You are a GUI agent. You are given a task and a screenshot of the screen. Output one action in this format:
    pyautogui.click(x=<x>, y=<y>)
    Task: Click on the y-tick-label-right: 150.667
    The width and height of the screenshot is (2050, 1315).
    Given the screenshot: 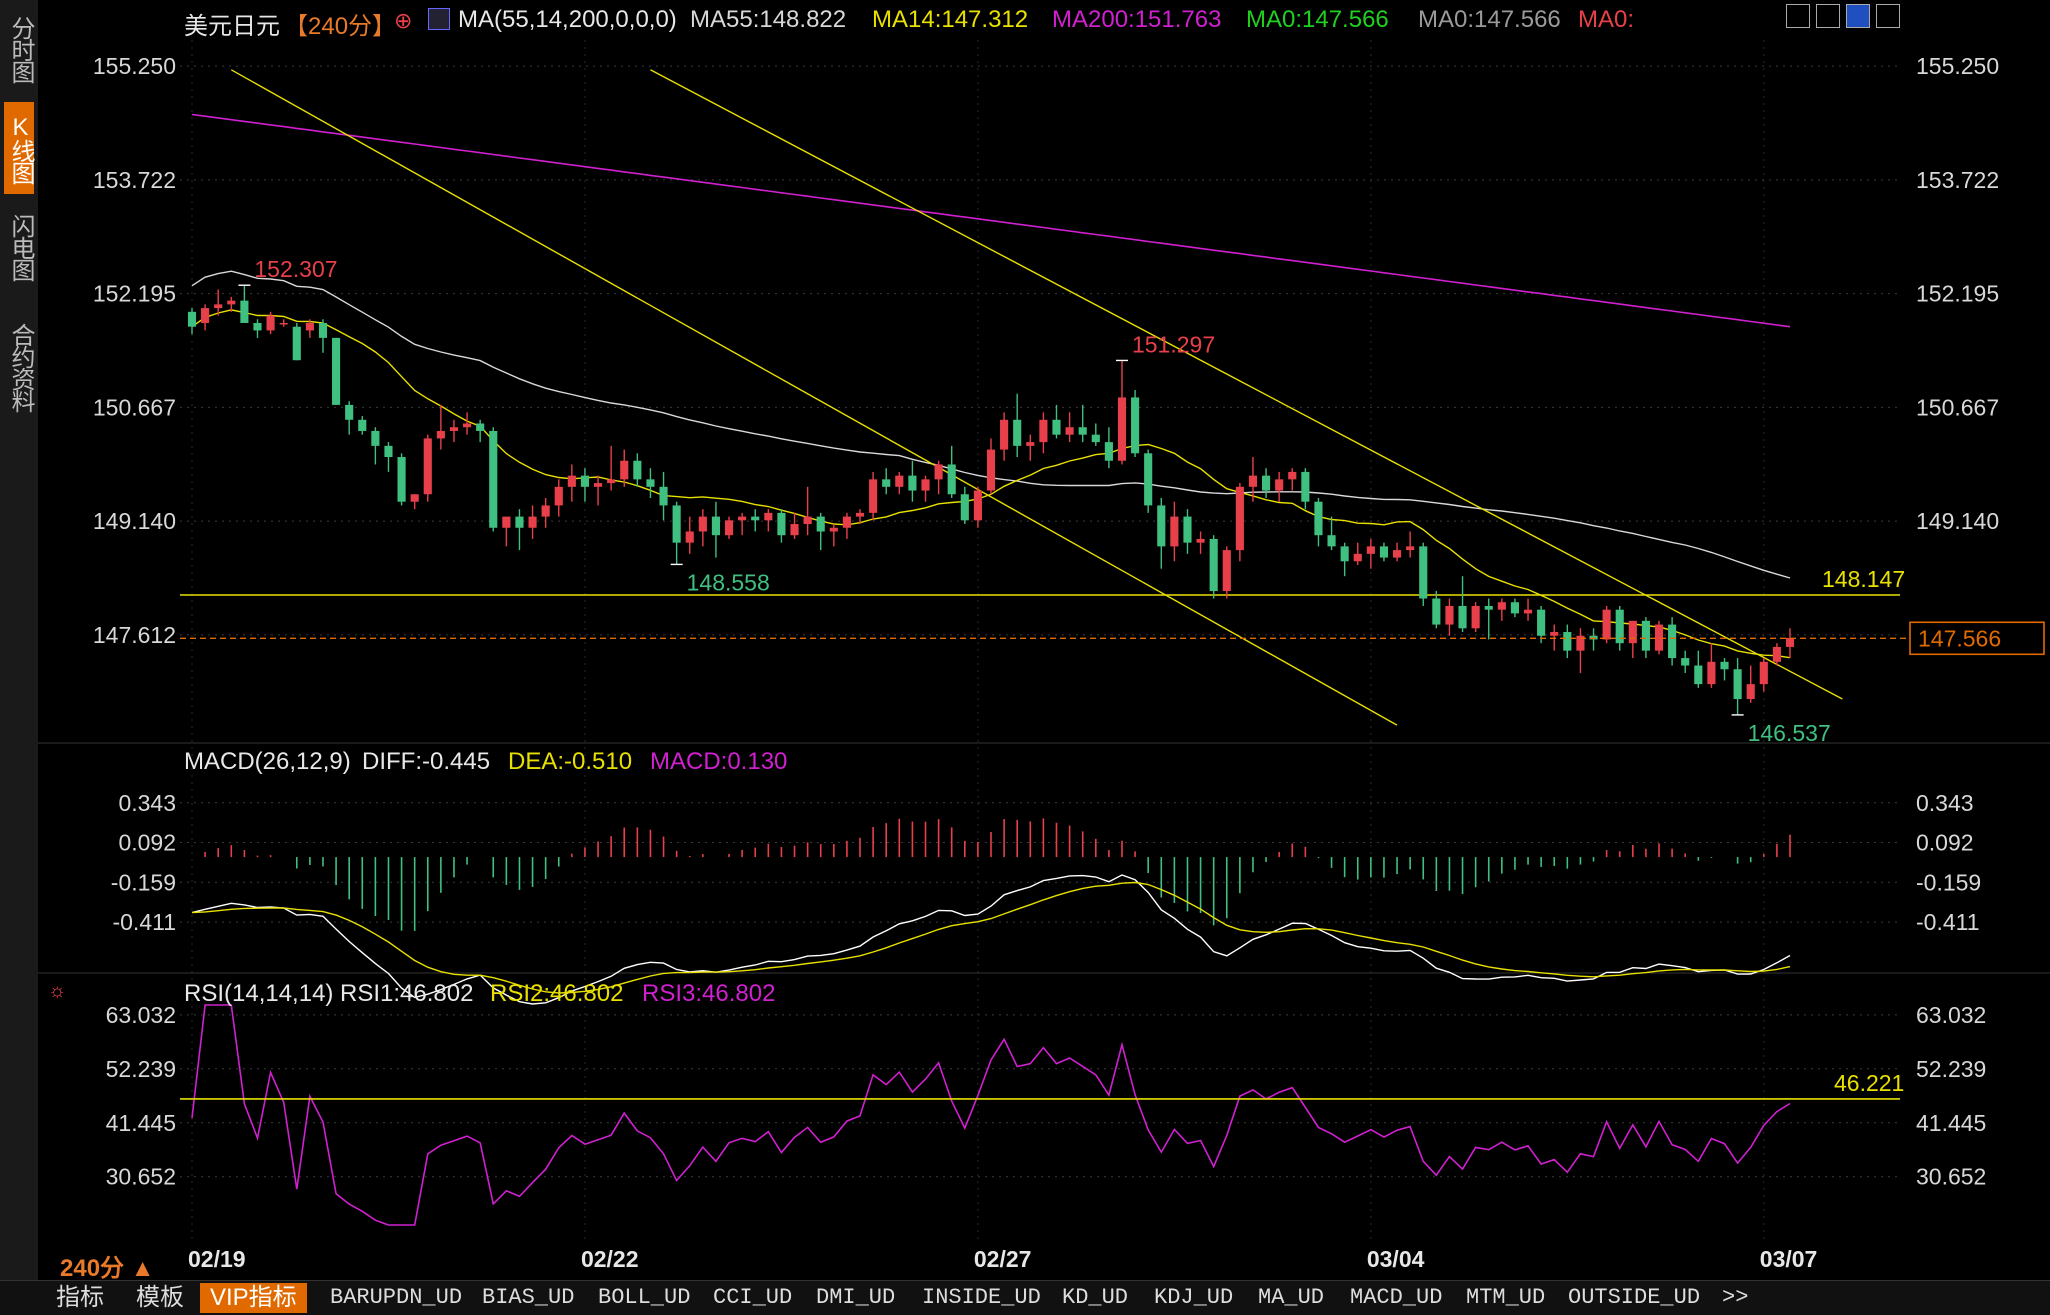 What is the action you would take?
    pyautogui.click(x=1957, y=407)
    